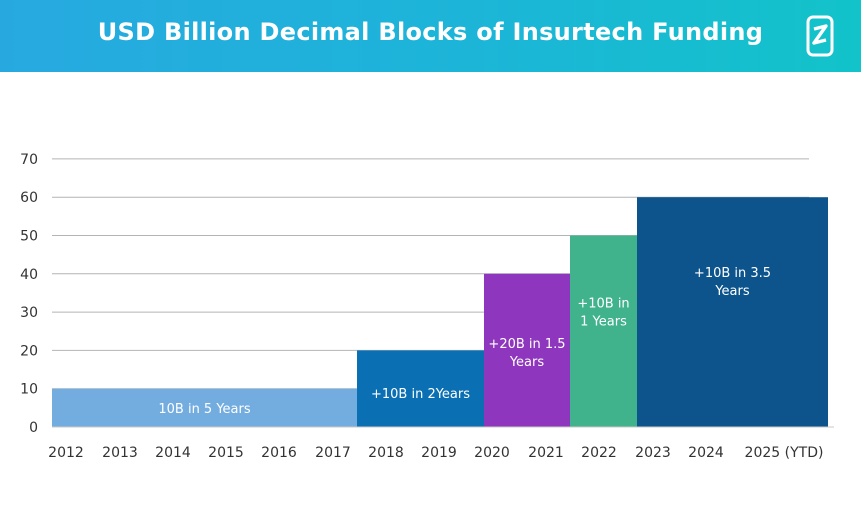 The height and width of the screenshot is (520, 861). What do you see at coordinates (29, 390) in the screenshot?
I see `y-tick-label: 10` at bounding box center [29, 390].